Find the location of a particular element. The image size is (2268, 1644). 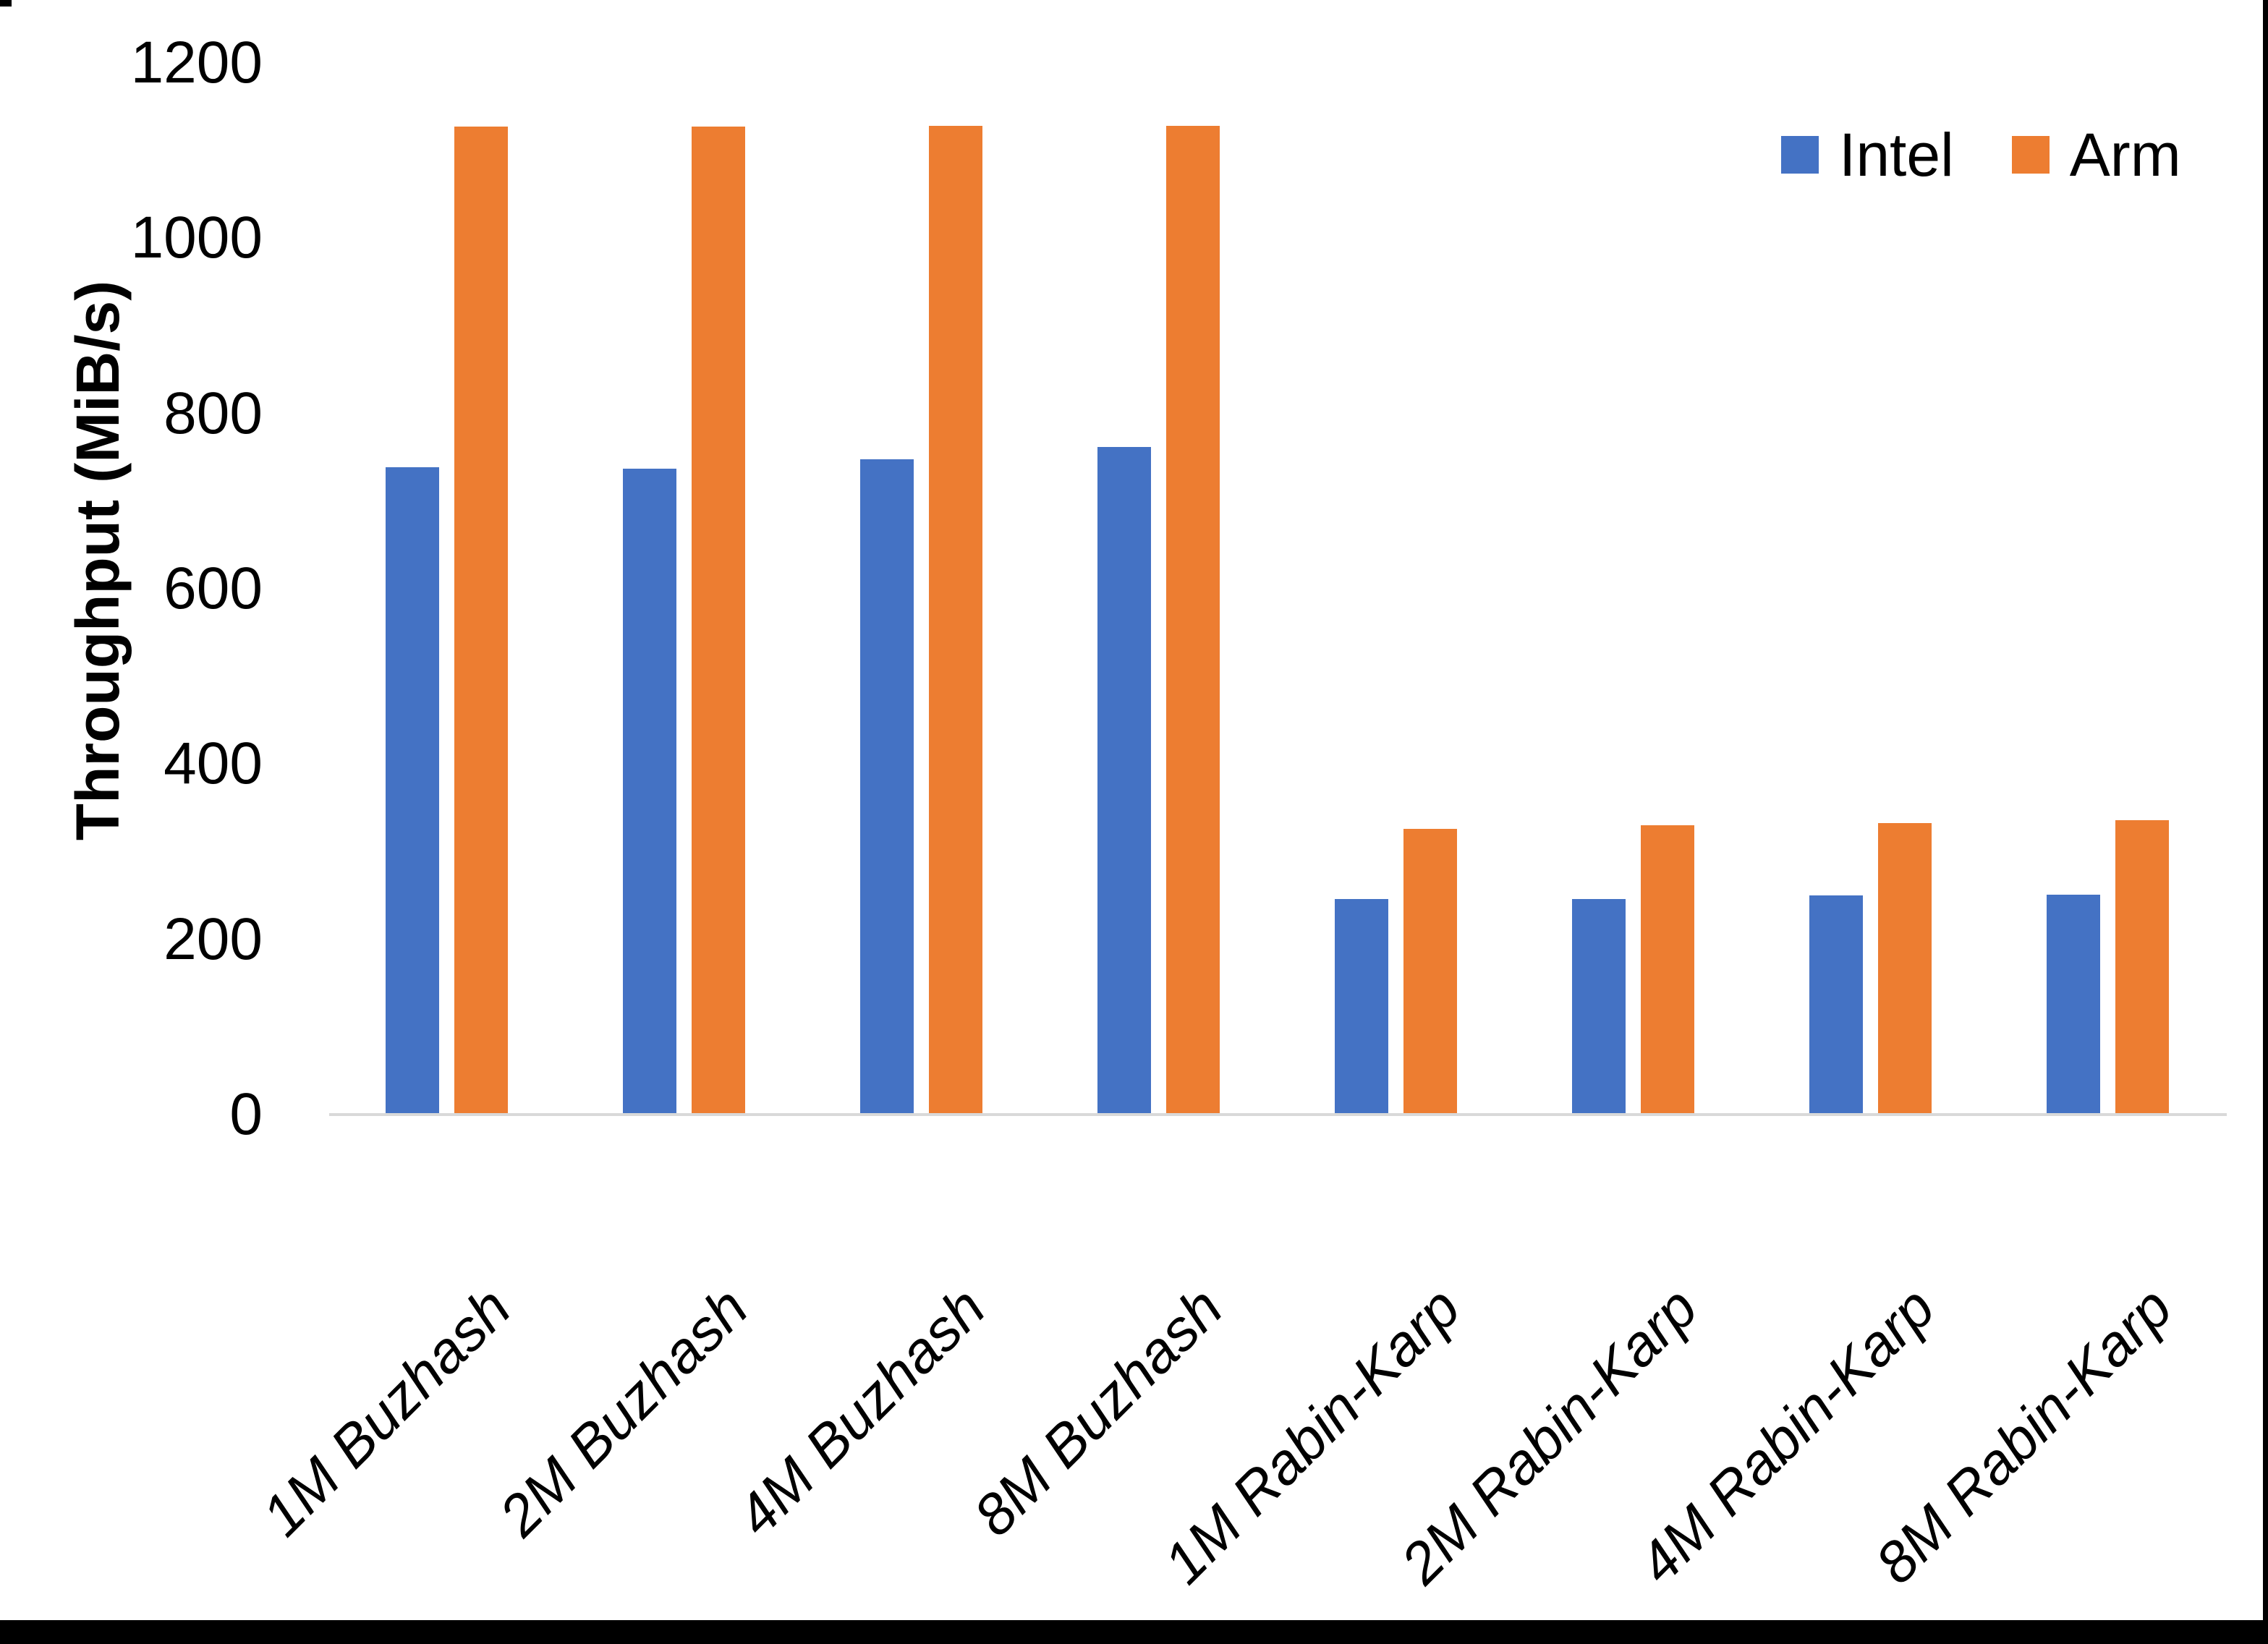

legend-item-intel: Intel is located at coordinates (1867, 154).